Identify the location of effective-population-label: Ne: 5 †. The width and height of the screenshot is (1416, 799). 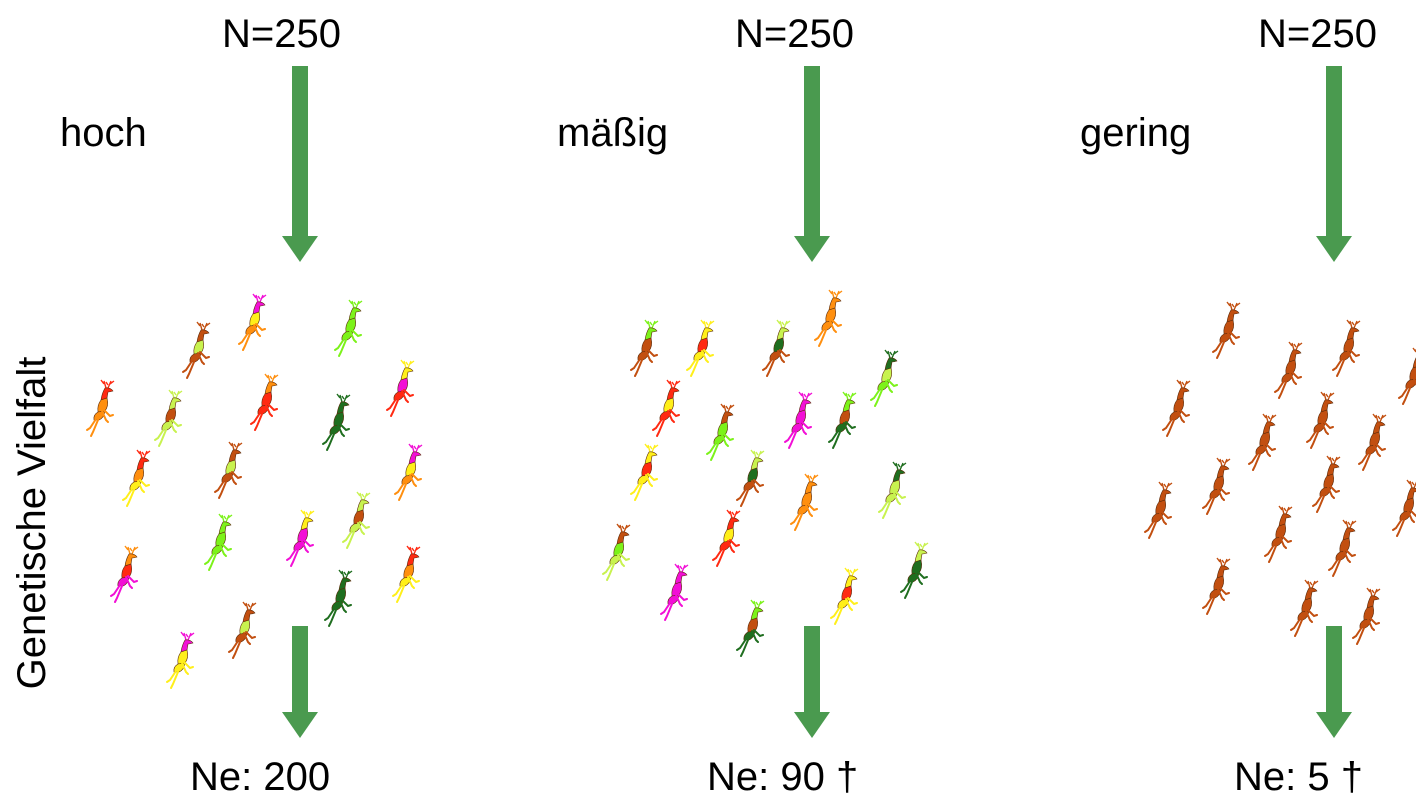
(1298, 777).